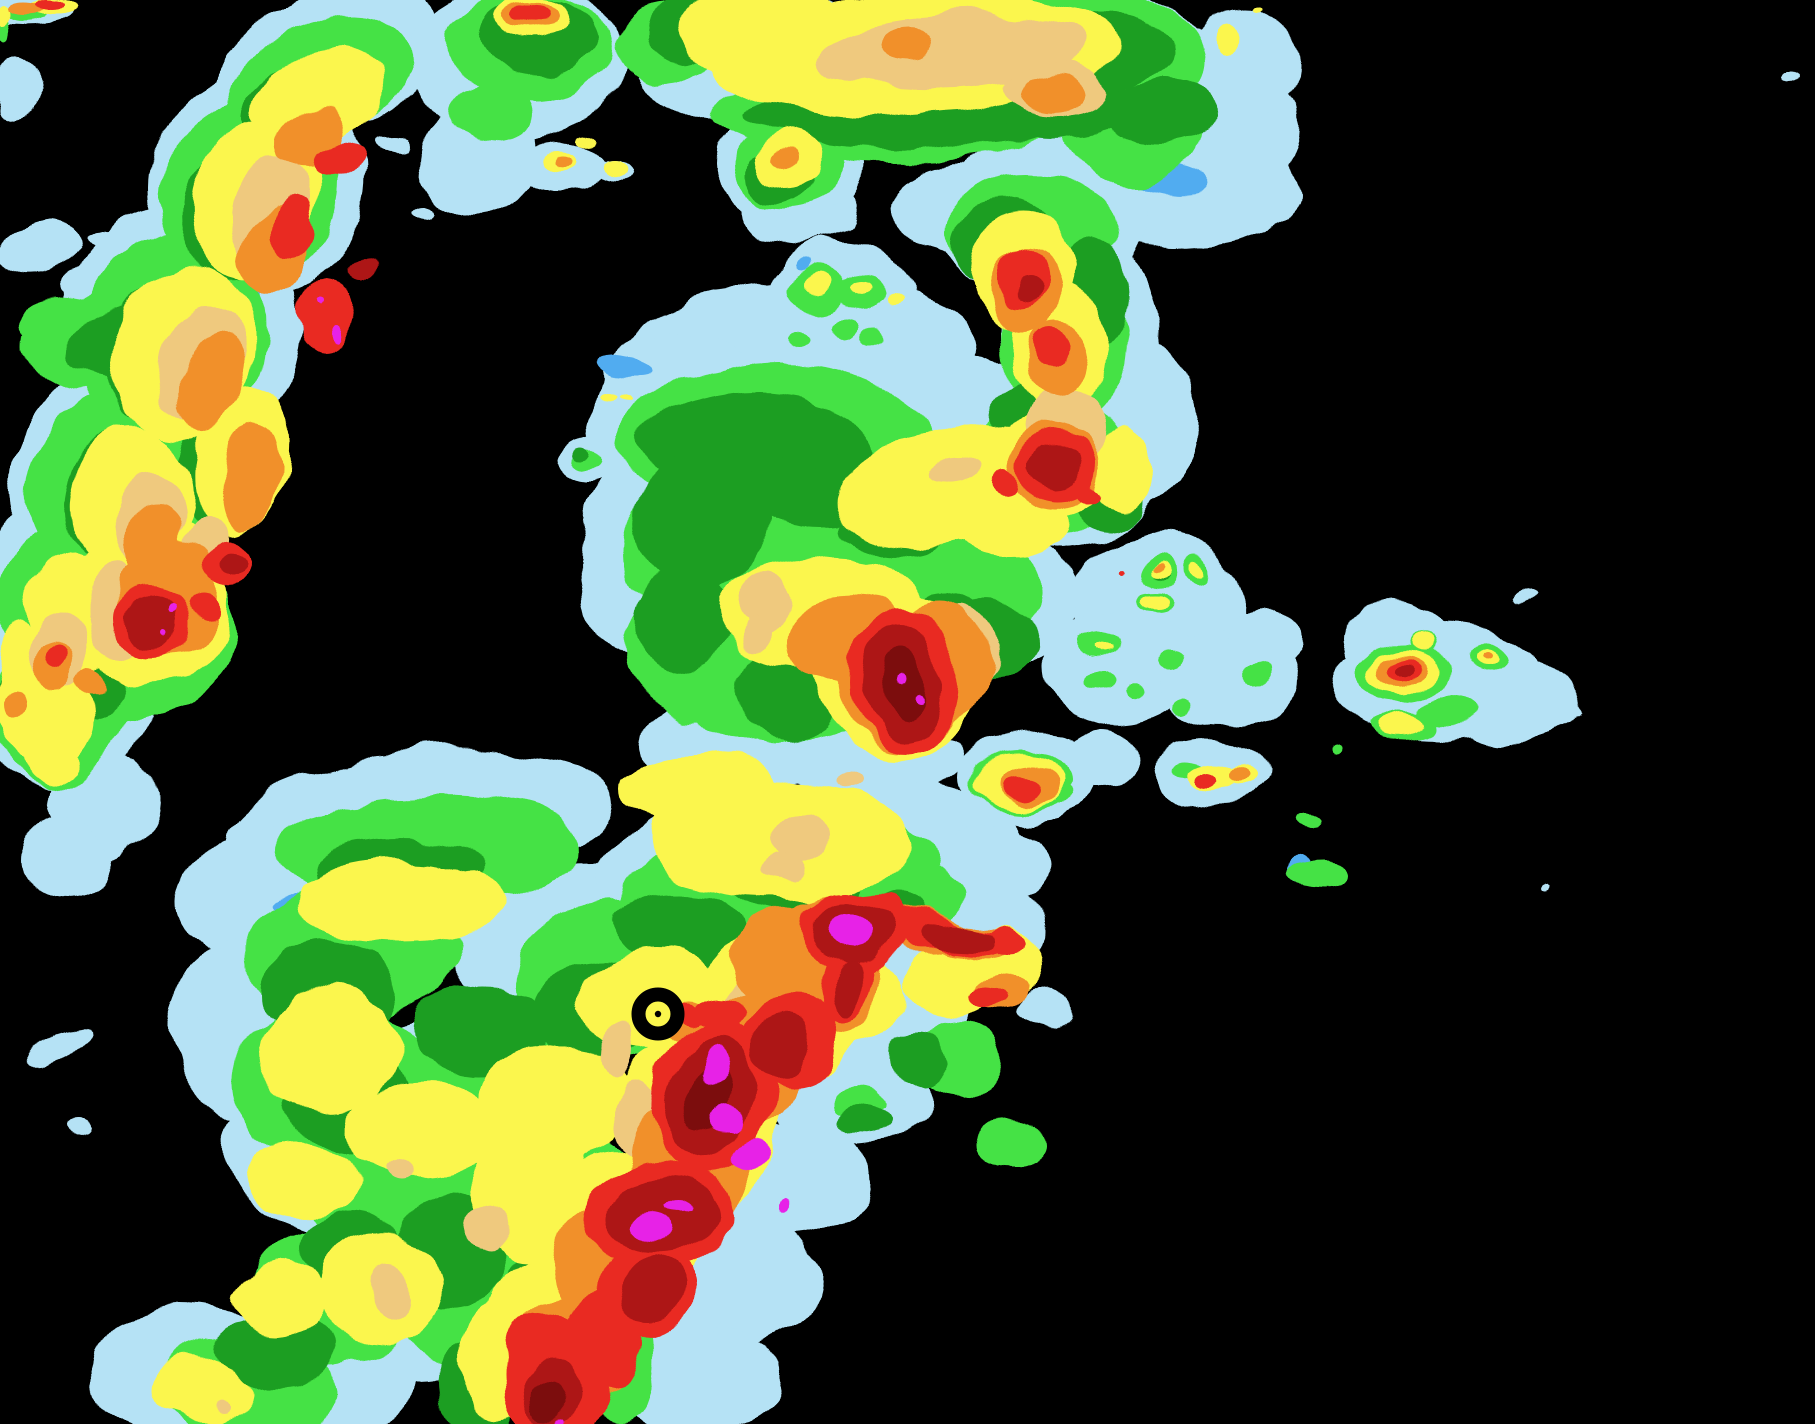 The height and width of the screenshot is (1424, 1815). What do you see at coordinates (622, 368) in the screenshot?
I see `radar-echo-blue` at bounding box center [622, 368].